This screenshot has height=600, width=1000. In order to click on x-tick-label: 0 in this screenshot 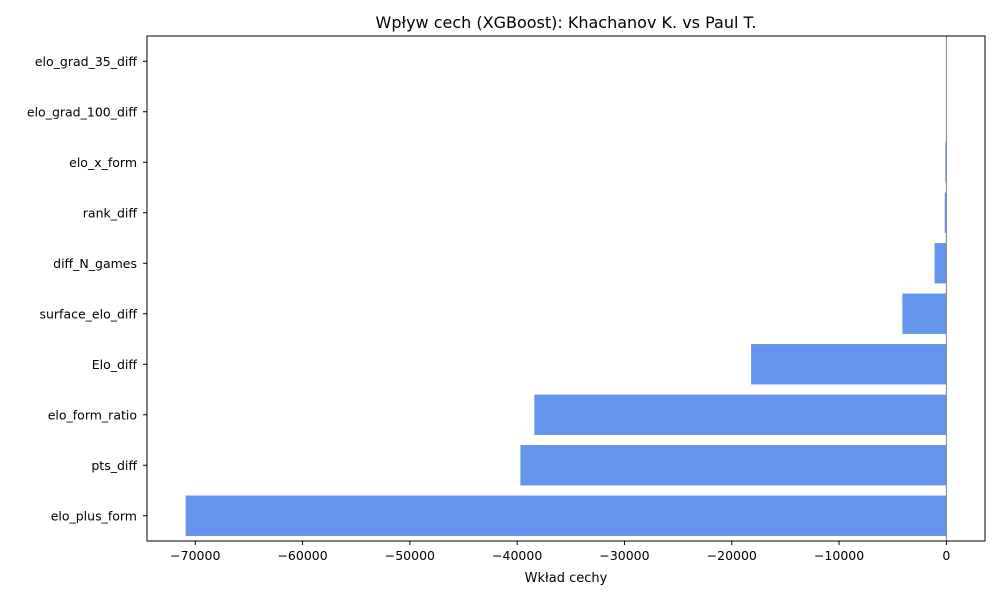, I will do `click(946, 555)`.